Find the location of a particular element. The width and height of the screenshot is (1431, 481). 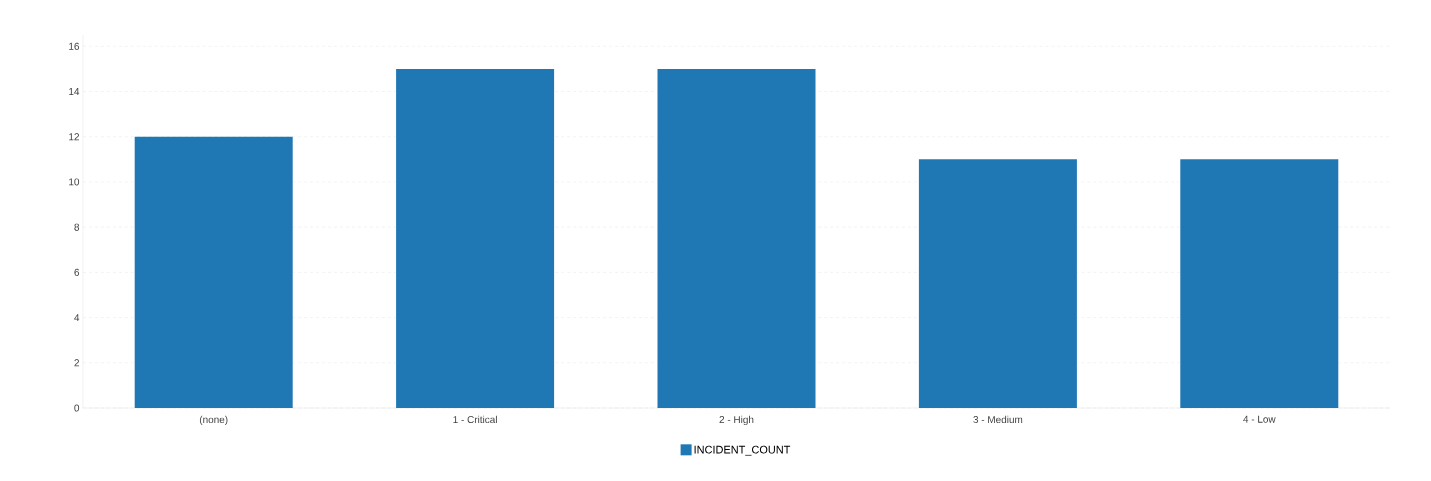

x-tick-label: (none) is located at coordinates (213, 420).